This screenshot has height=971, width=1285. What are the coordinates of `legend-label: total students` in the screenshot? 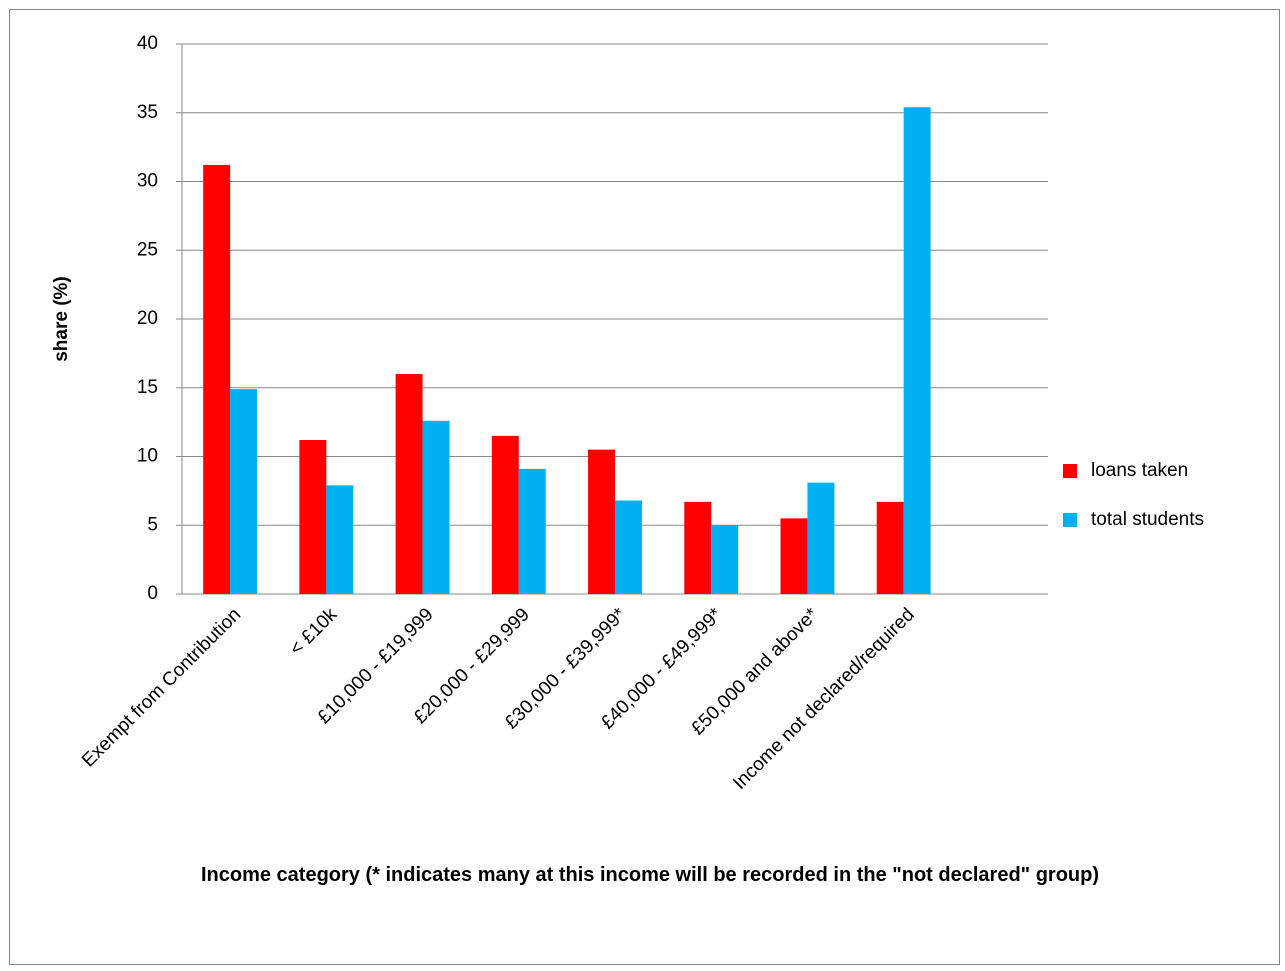 It's located at (1147, 519).